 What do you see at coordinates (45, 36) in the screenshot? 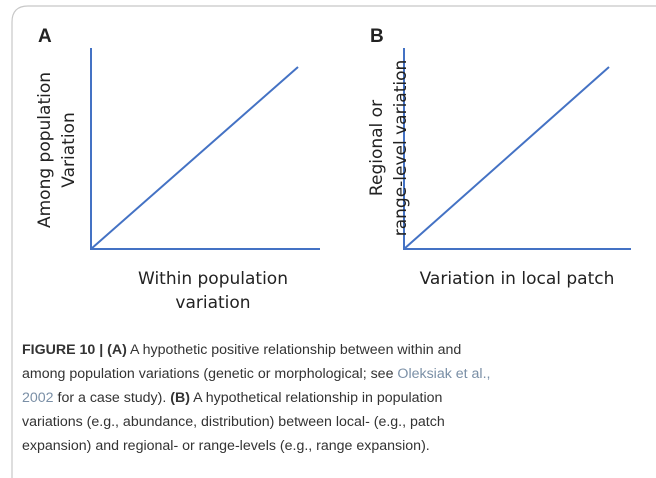
I see `panel-label: A` at bounding box center [45, 36].